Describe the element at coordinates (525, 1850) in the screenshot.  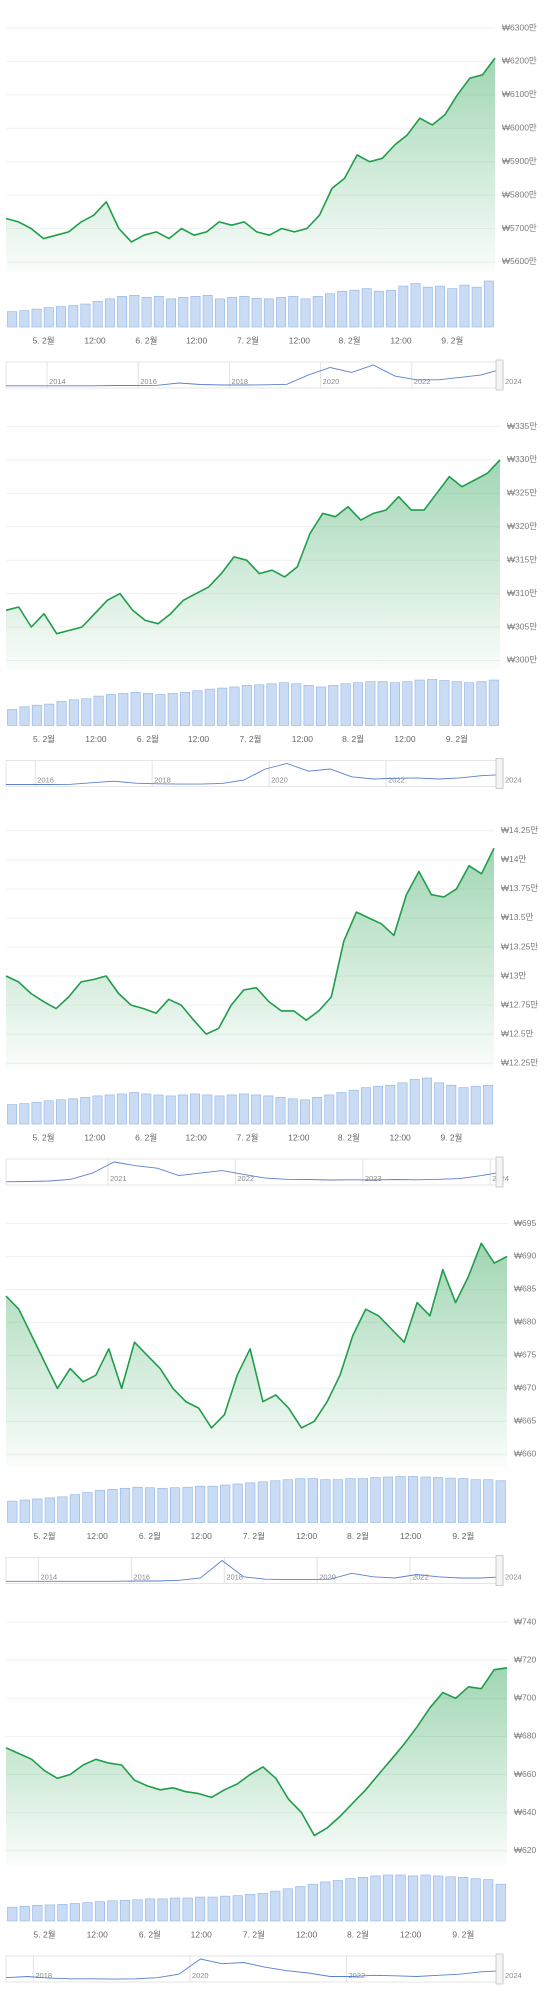
I see `y-tick-label: ₩620` at that location.